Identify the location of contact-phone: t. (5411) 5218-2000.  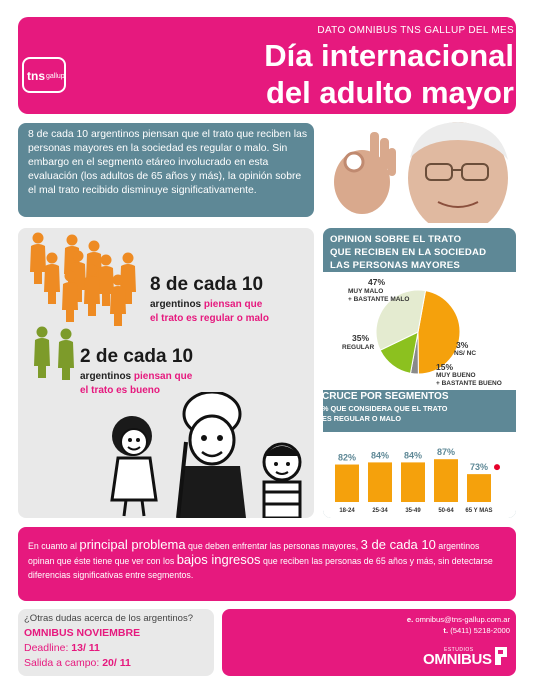
(476, 630).